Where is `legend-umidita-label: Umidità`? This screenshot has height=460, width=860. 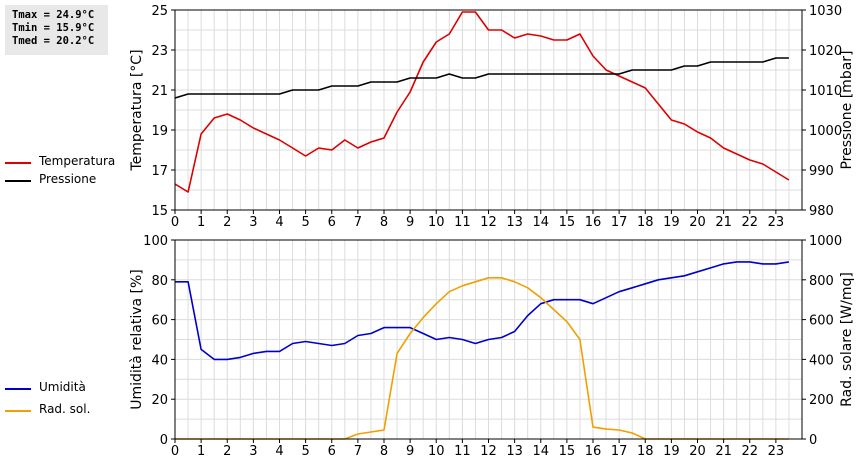 legend-umidita-label: Umidità is located at coordinates (62, 387).